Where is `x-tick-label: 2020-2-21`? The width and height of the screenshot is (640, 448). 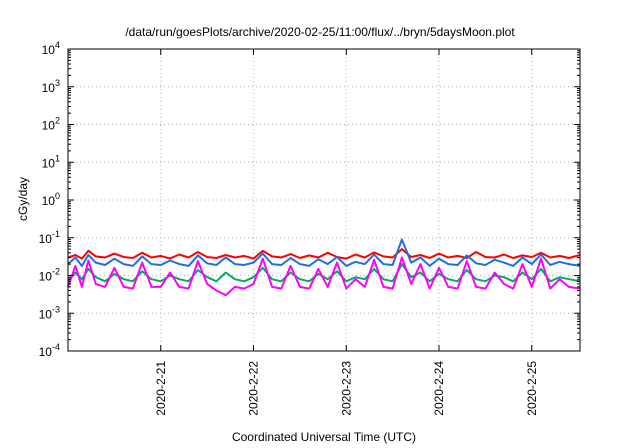 x-tick-label: 2020-2-21 is located at coordinates (161, 388).